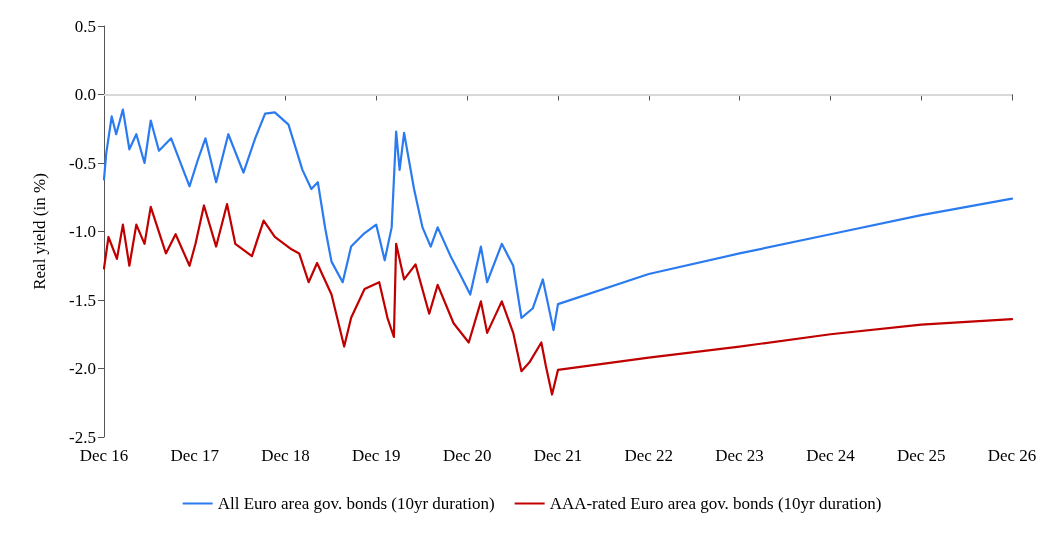  I want to click on x-tick-label: Dec 24, so click(831, 455).